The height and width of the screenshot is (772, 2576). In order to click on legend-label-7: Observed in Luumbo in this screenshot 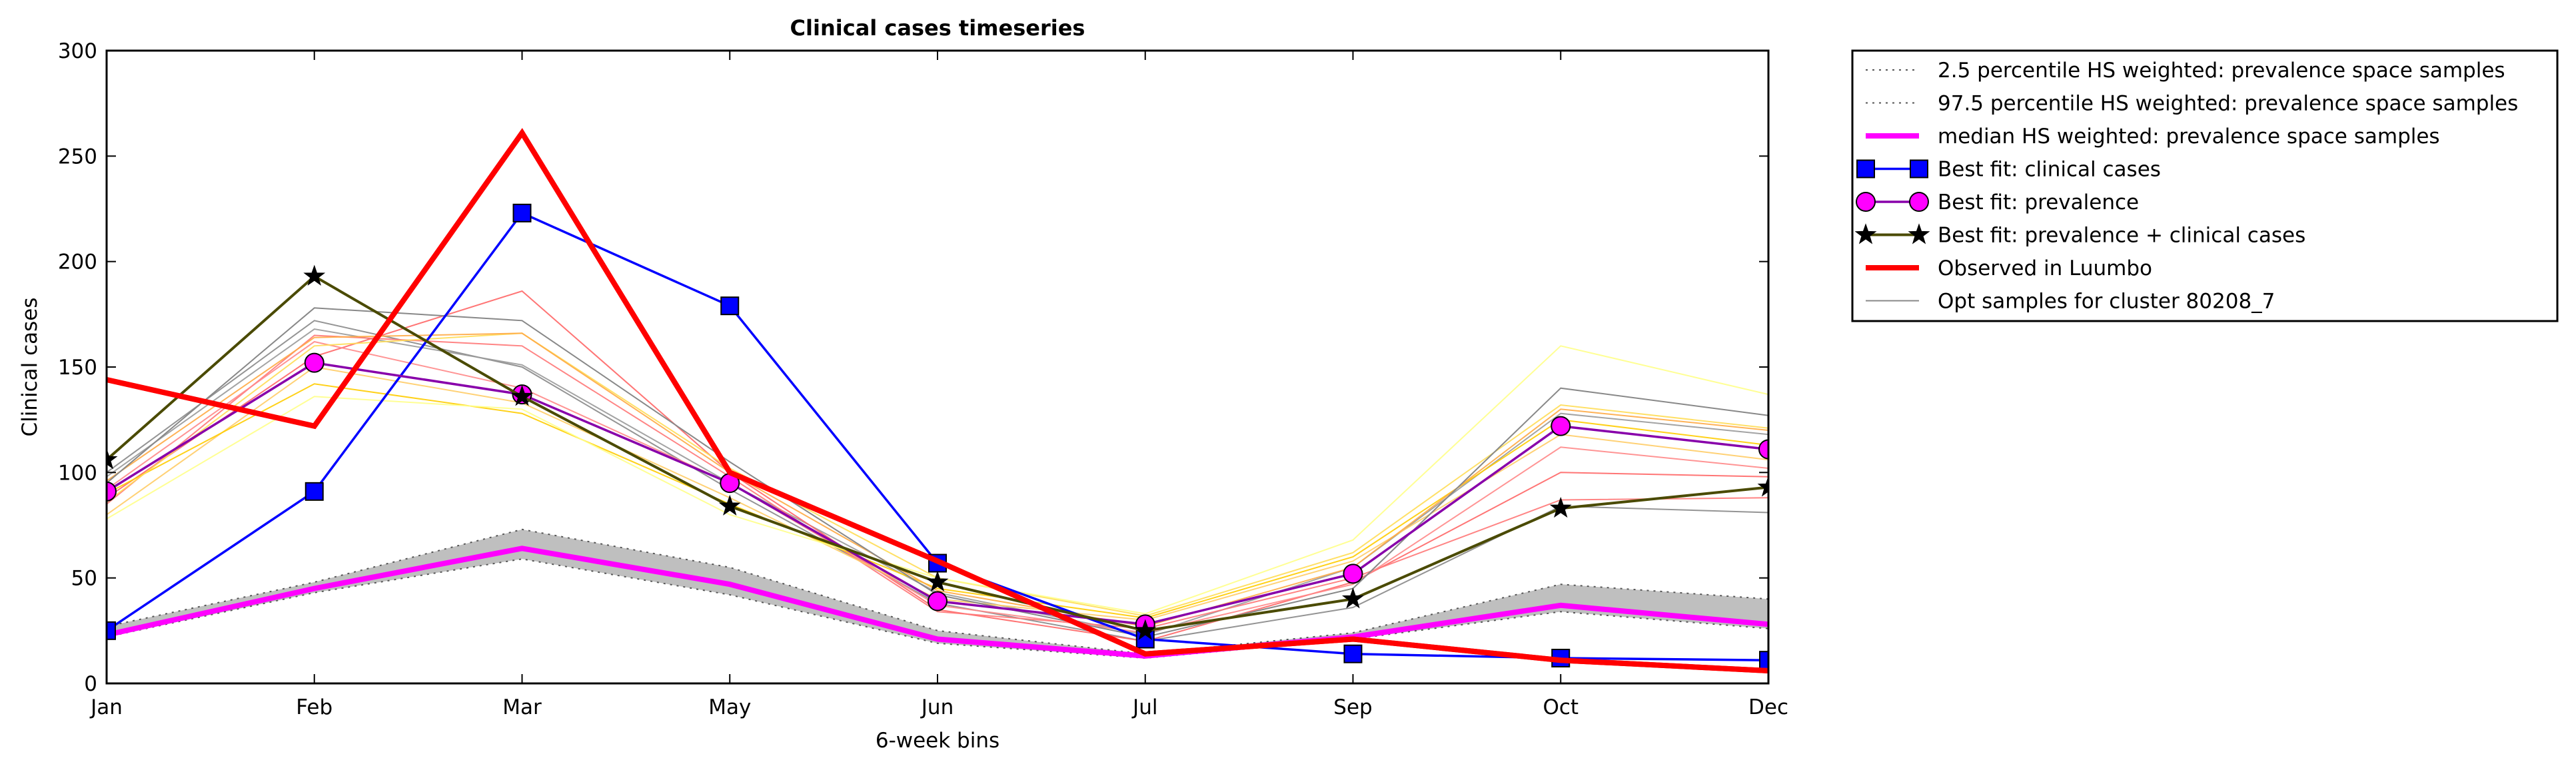, I will do `click(2045, 268)`.